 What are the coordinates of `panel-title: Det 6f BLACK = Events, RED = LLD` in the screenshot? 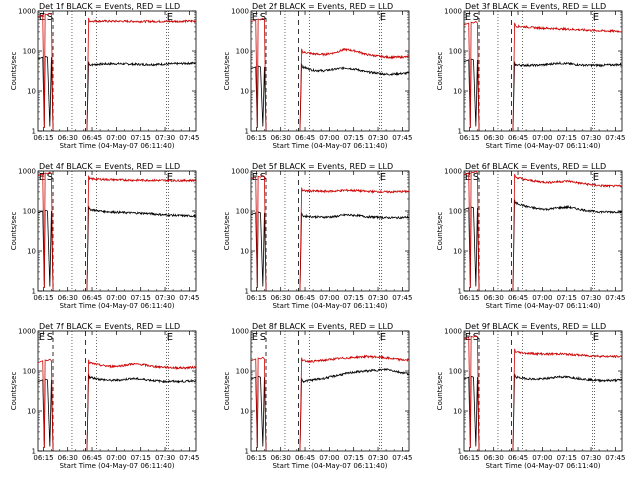 It's located at (535, 166).